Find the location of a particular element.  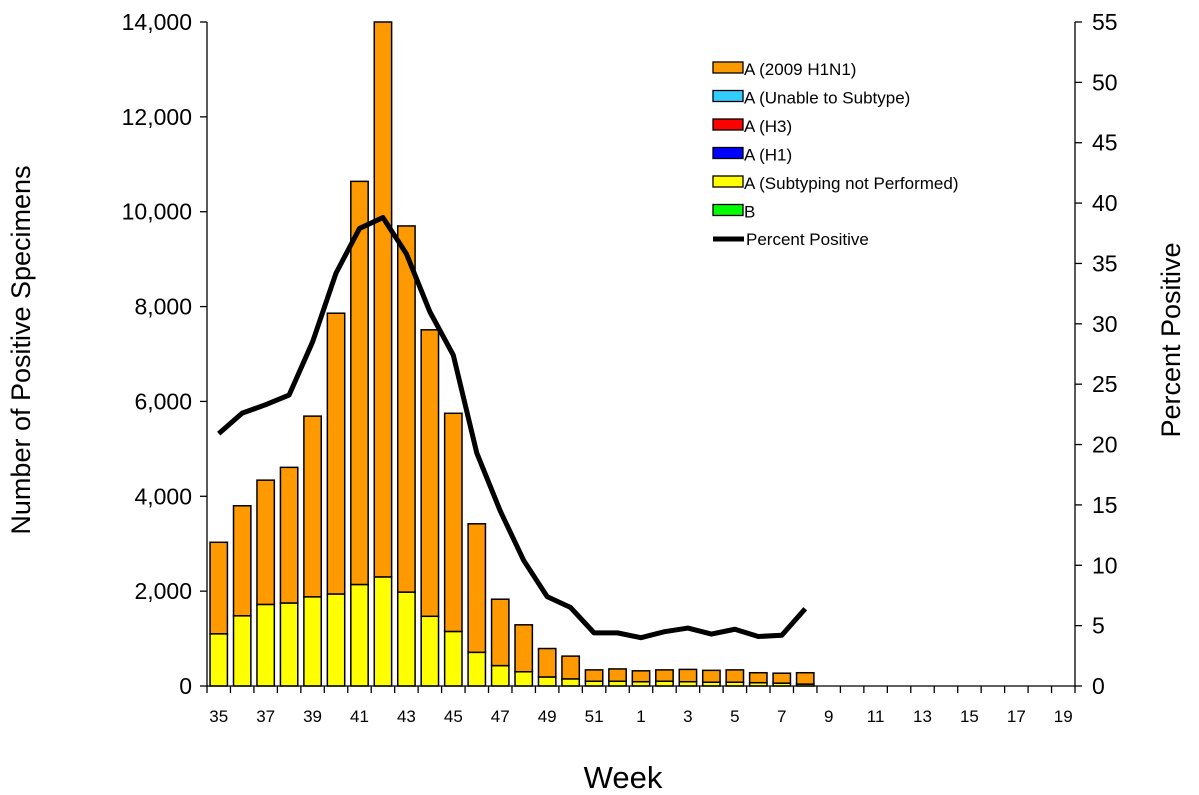

legend-label: Percent Positive is located at coordinates (807, 239).